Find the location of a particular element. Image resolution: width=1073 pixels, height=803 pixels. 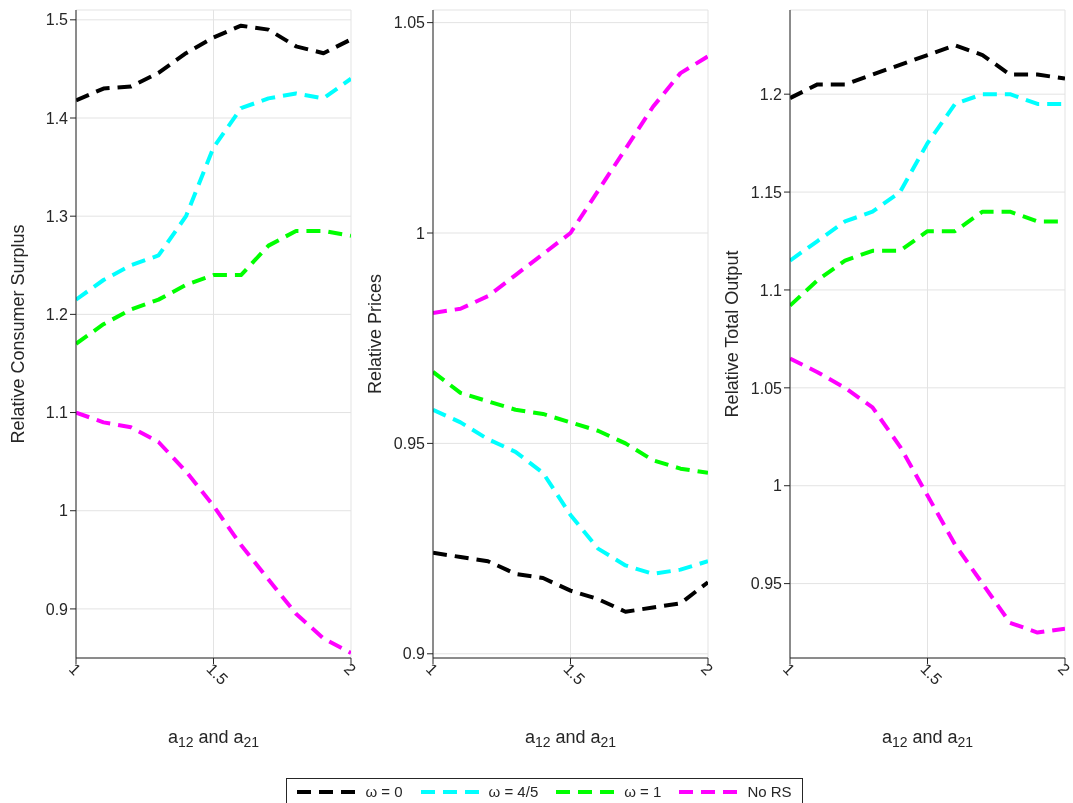

legend-label: No RS is located at coordinates (769, 791).